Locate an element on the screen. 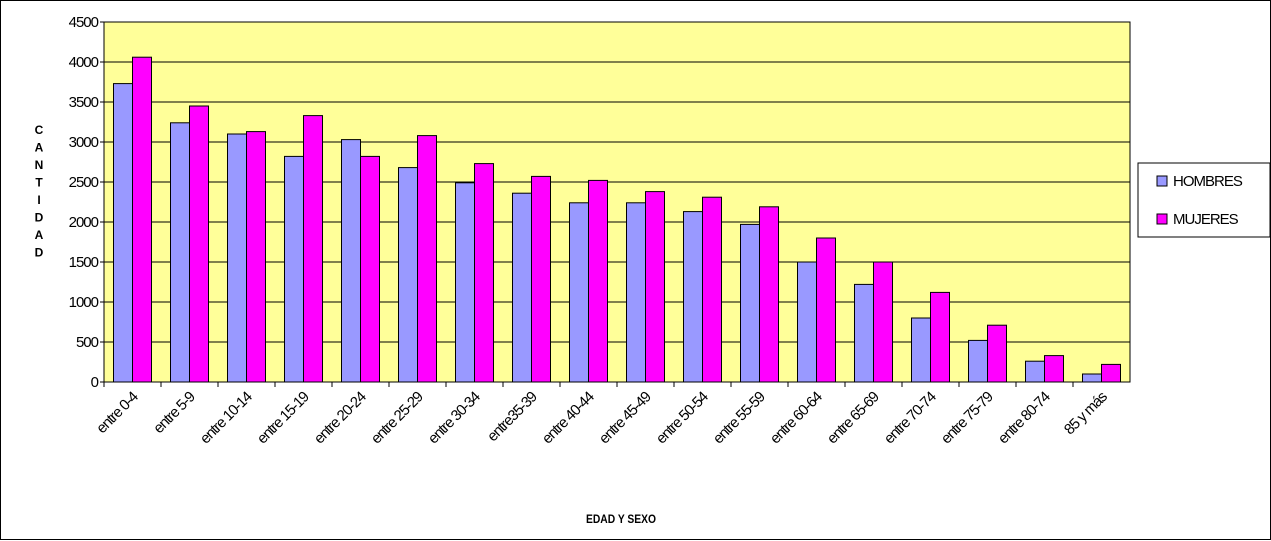 The width and height of the screenshot is (1271, 541). x-tick-label: entre 65-69 is located at coordinates (853, 417).